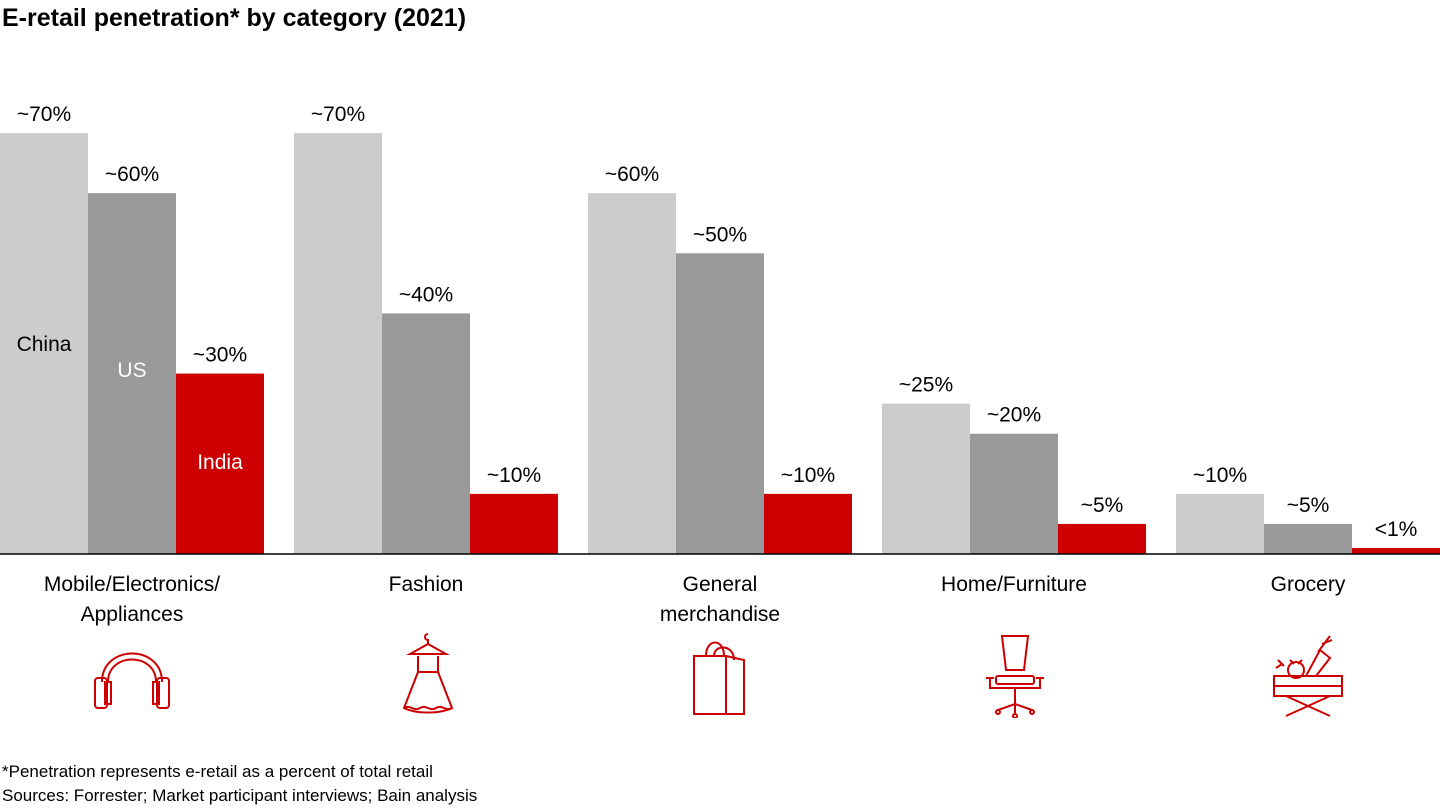  I want to click on data-label-china-2: ~70%, so click(338, 114).